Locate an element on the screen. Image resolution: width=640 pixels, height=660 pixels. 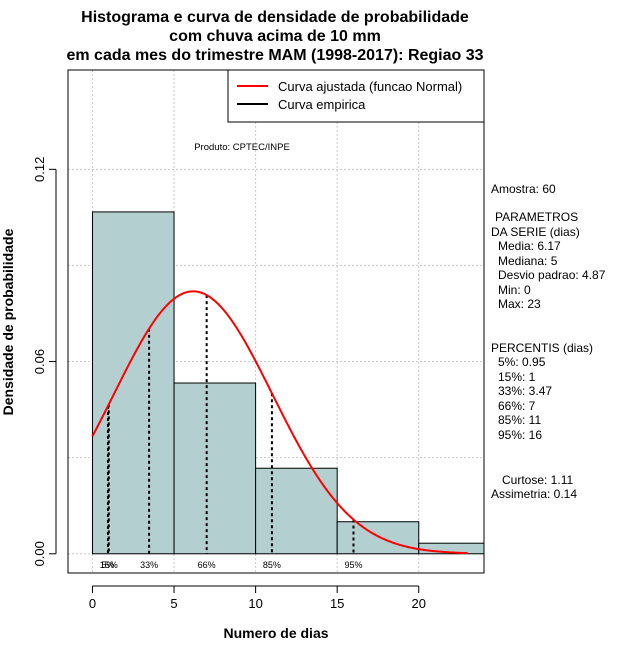
x-axis: 0 5 10 15 20 is located at coordinates (257, 598).